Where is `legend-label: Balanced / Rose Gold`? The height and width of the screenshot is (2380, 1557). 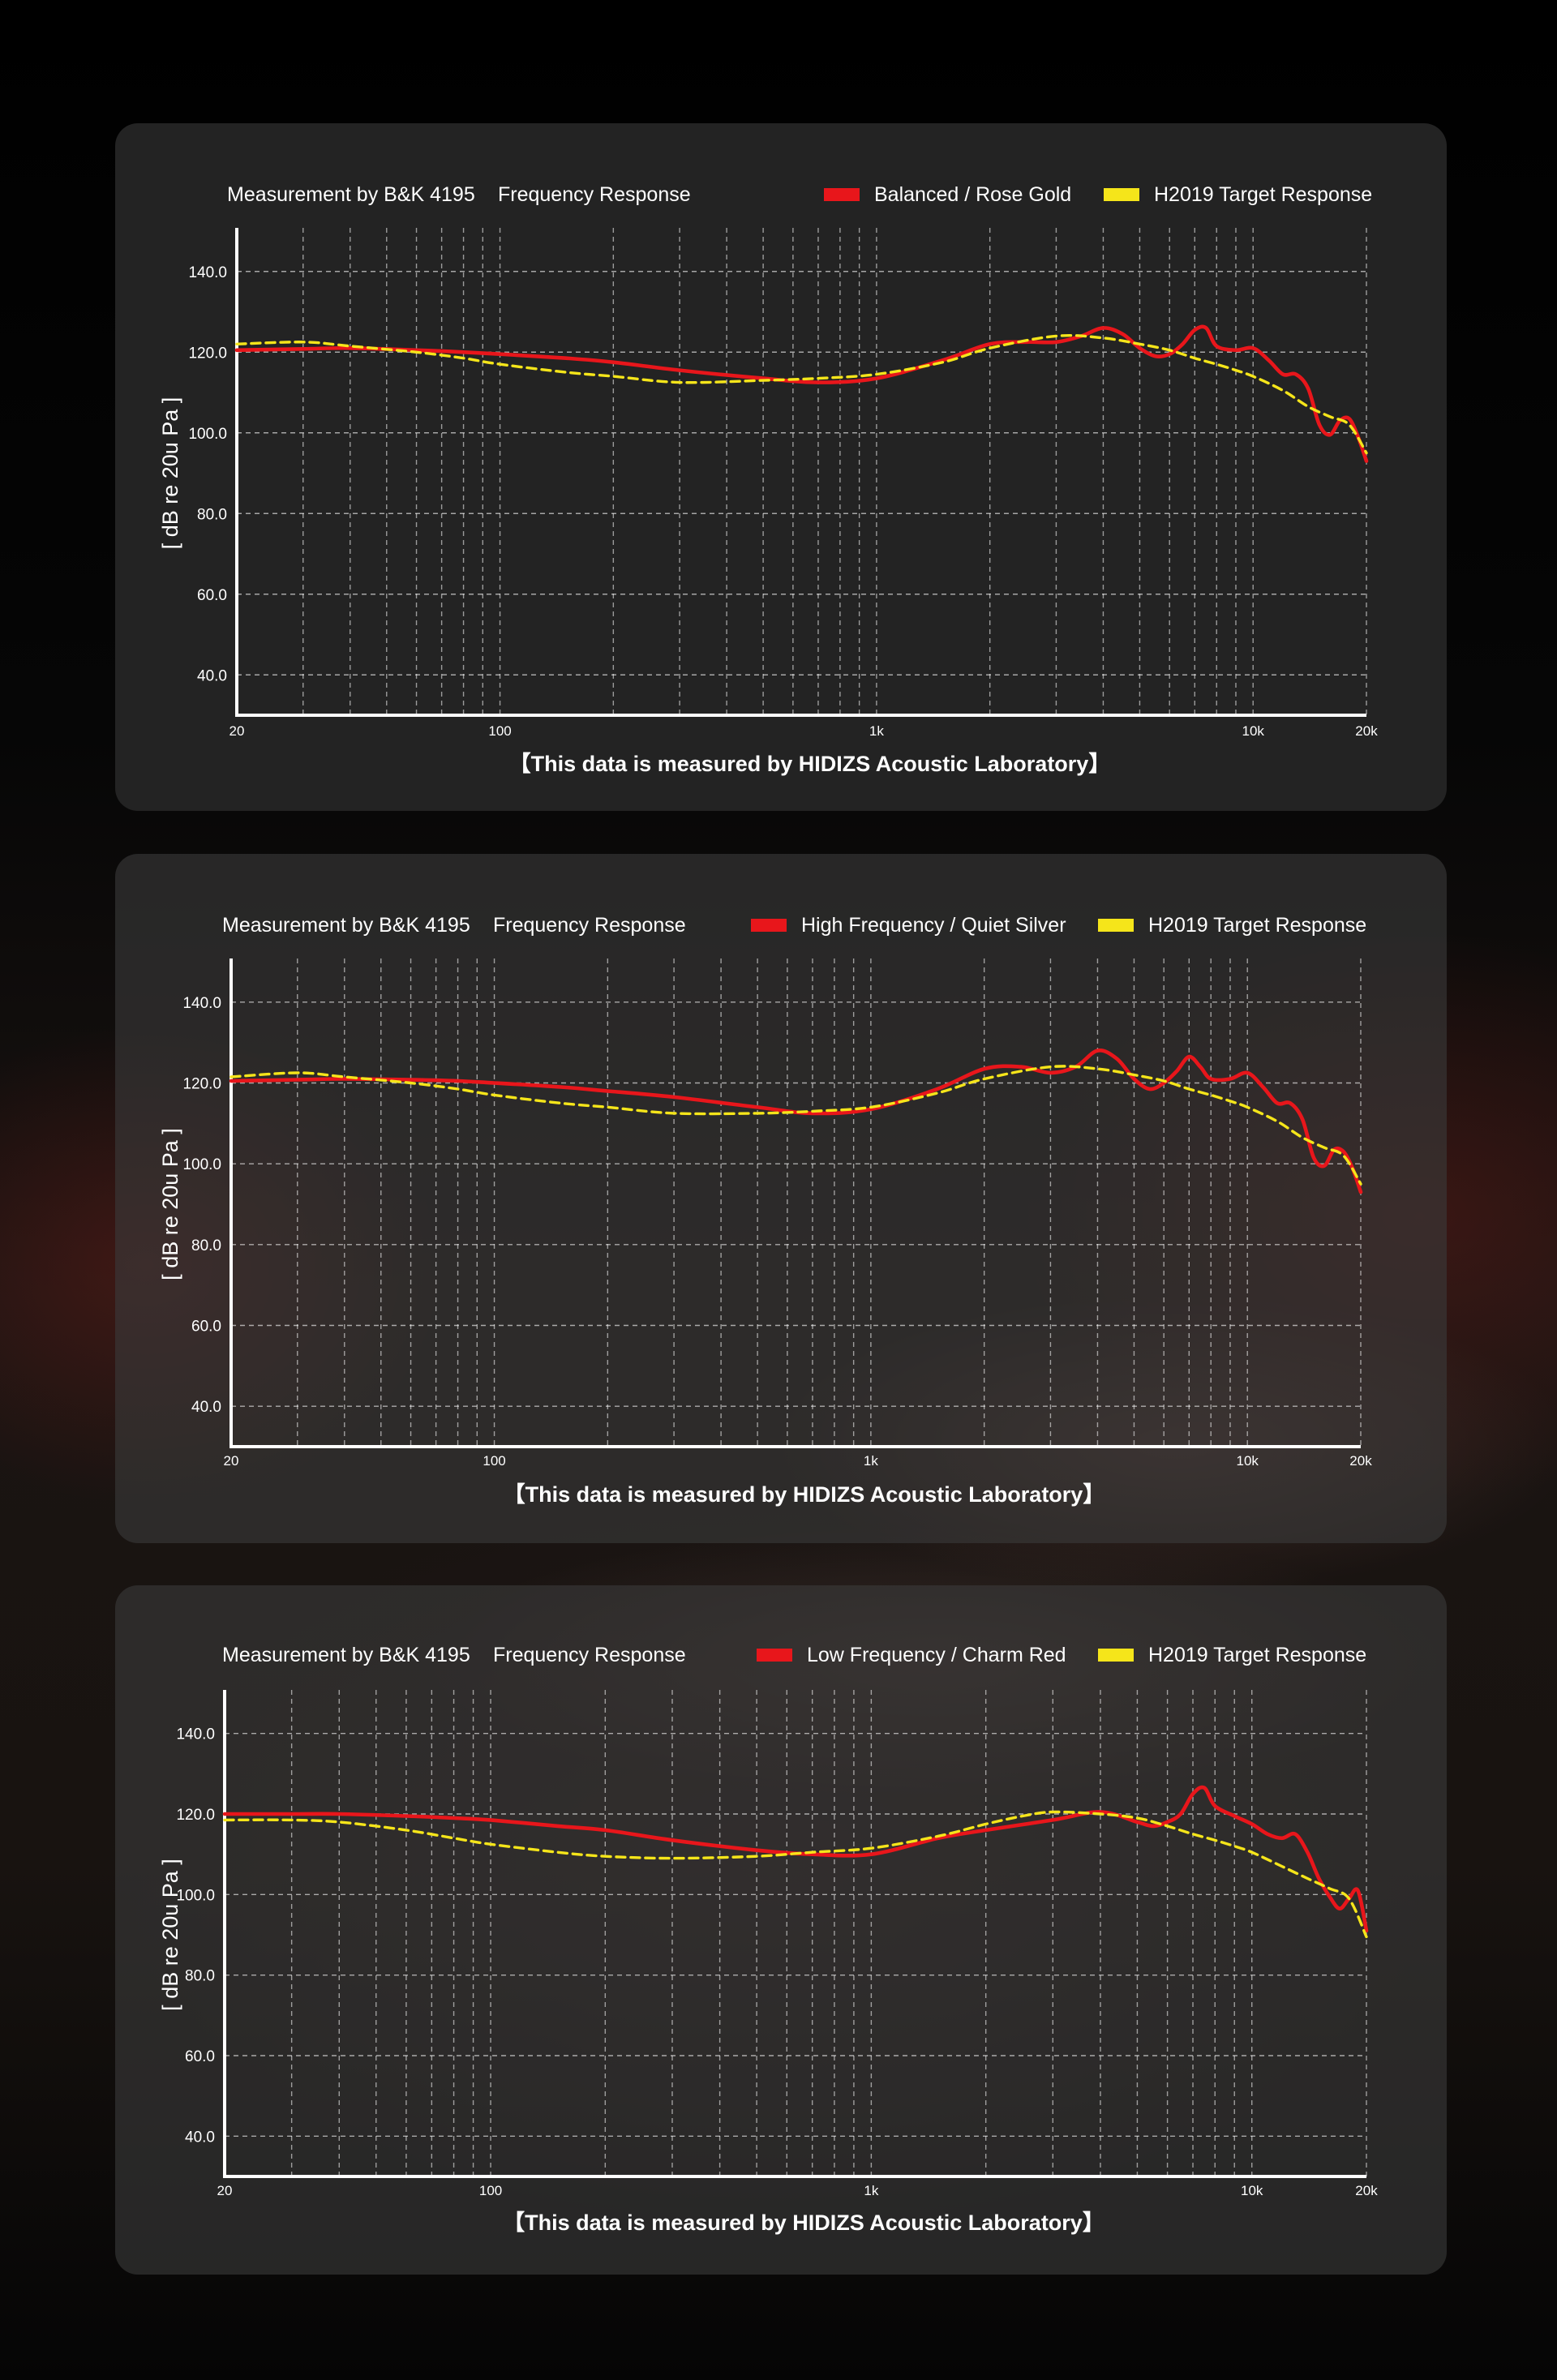 legend-label: Balanced / Rose Gold is located at coordinates (972, 194).